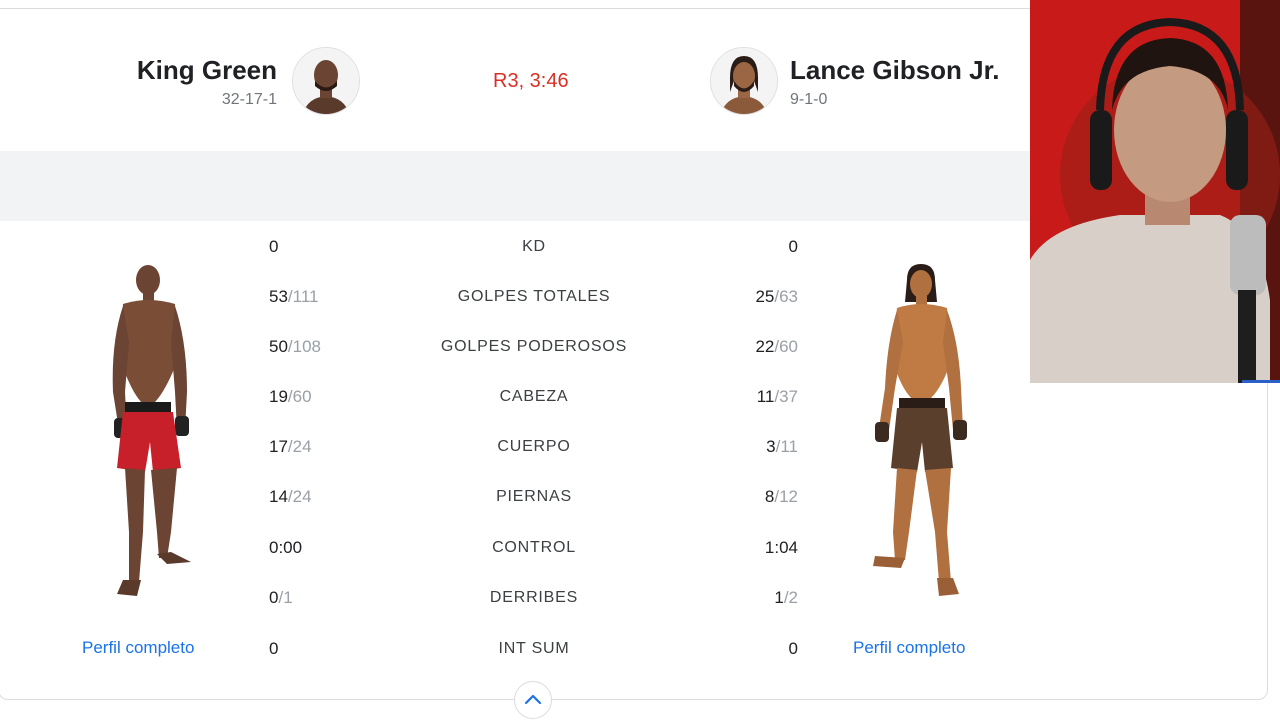  Describe the element at coordinates (534, 496) in the screenshot. I see `stat-label: PIERNAS` at that location.